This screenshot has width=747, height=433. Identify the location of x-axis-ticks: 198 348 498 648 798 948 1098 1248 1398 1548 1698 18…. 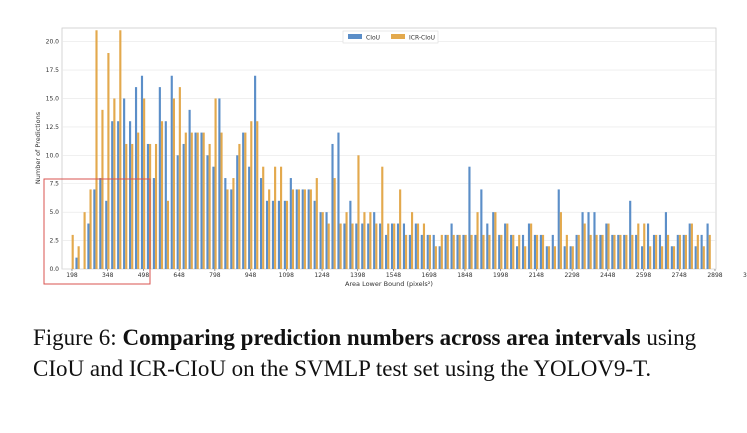
(406, 274).